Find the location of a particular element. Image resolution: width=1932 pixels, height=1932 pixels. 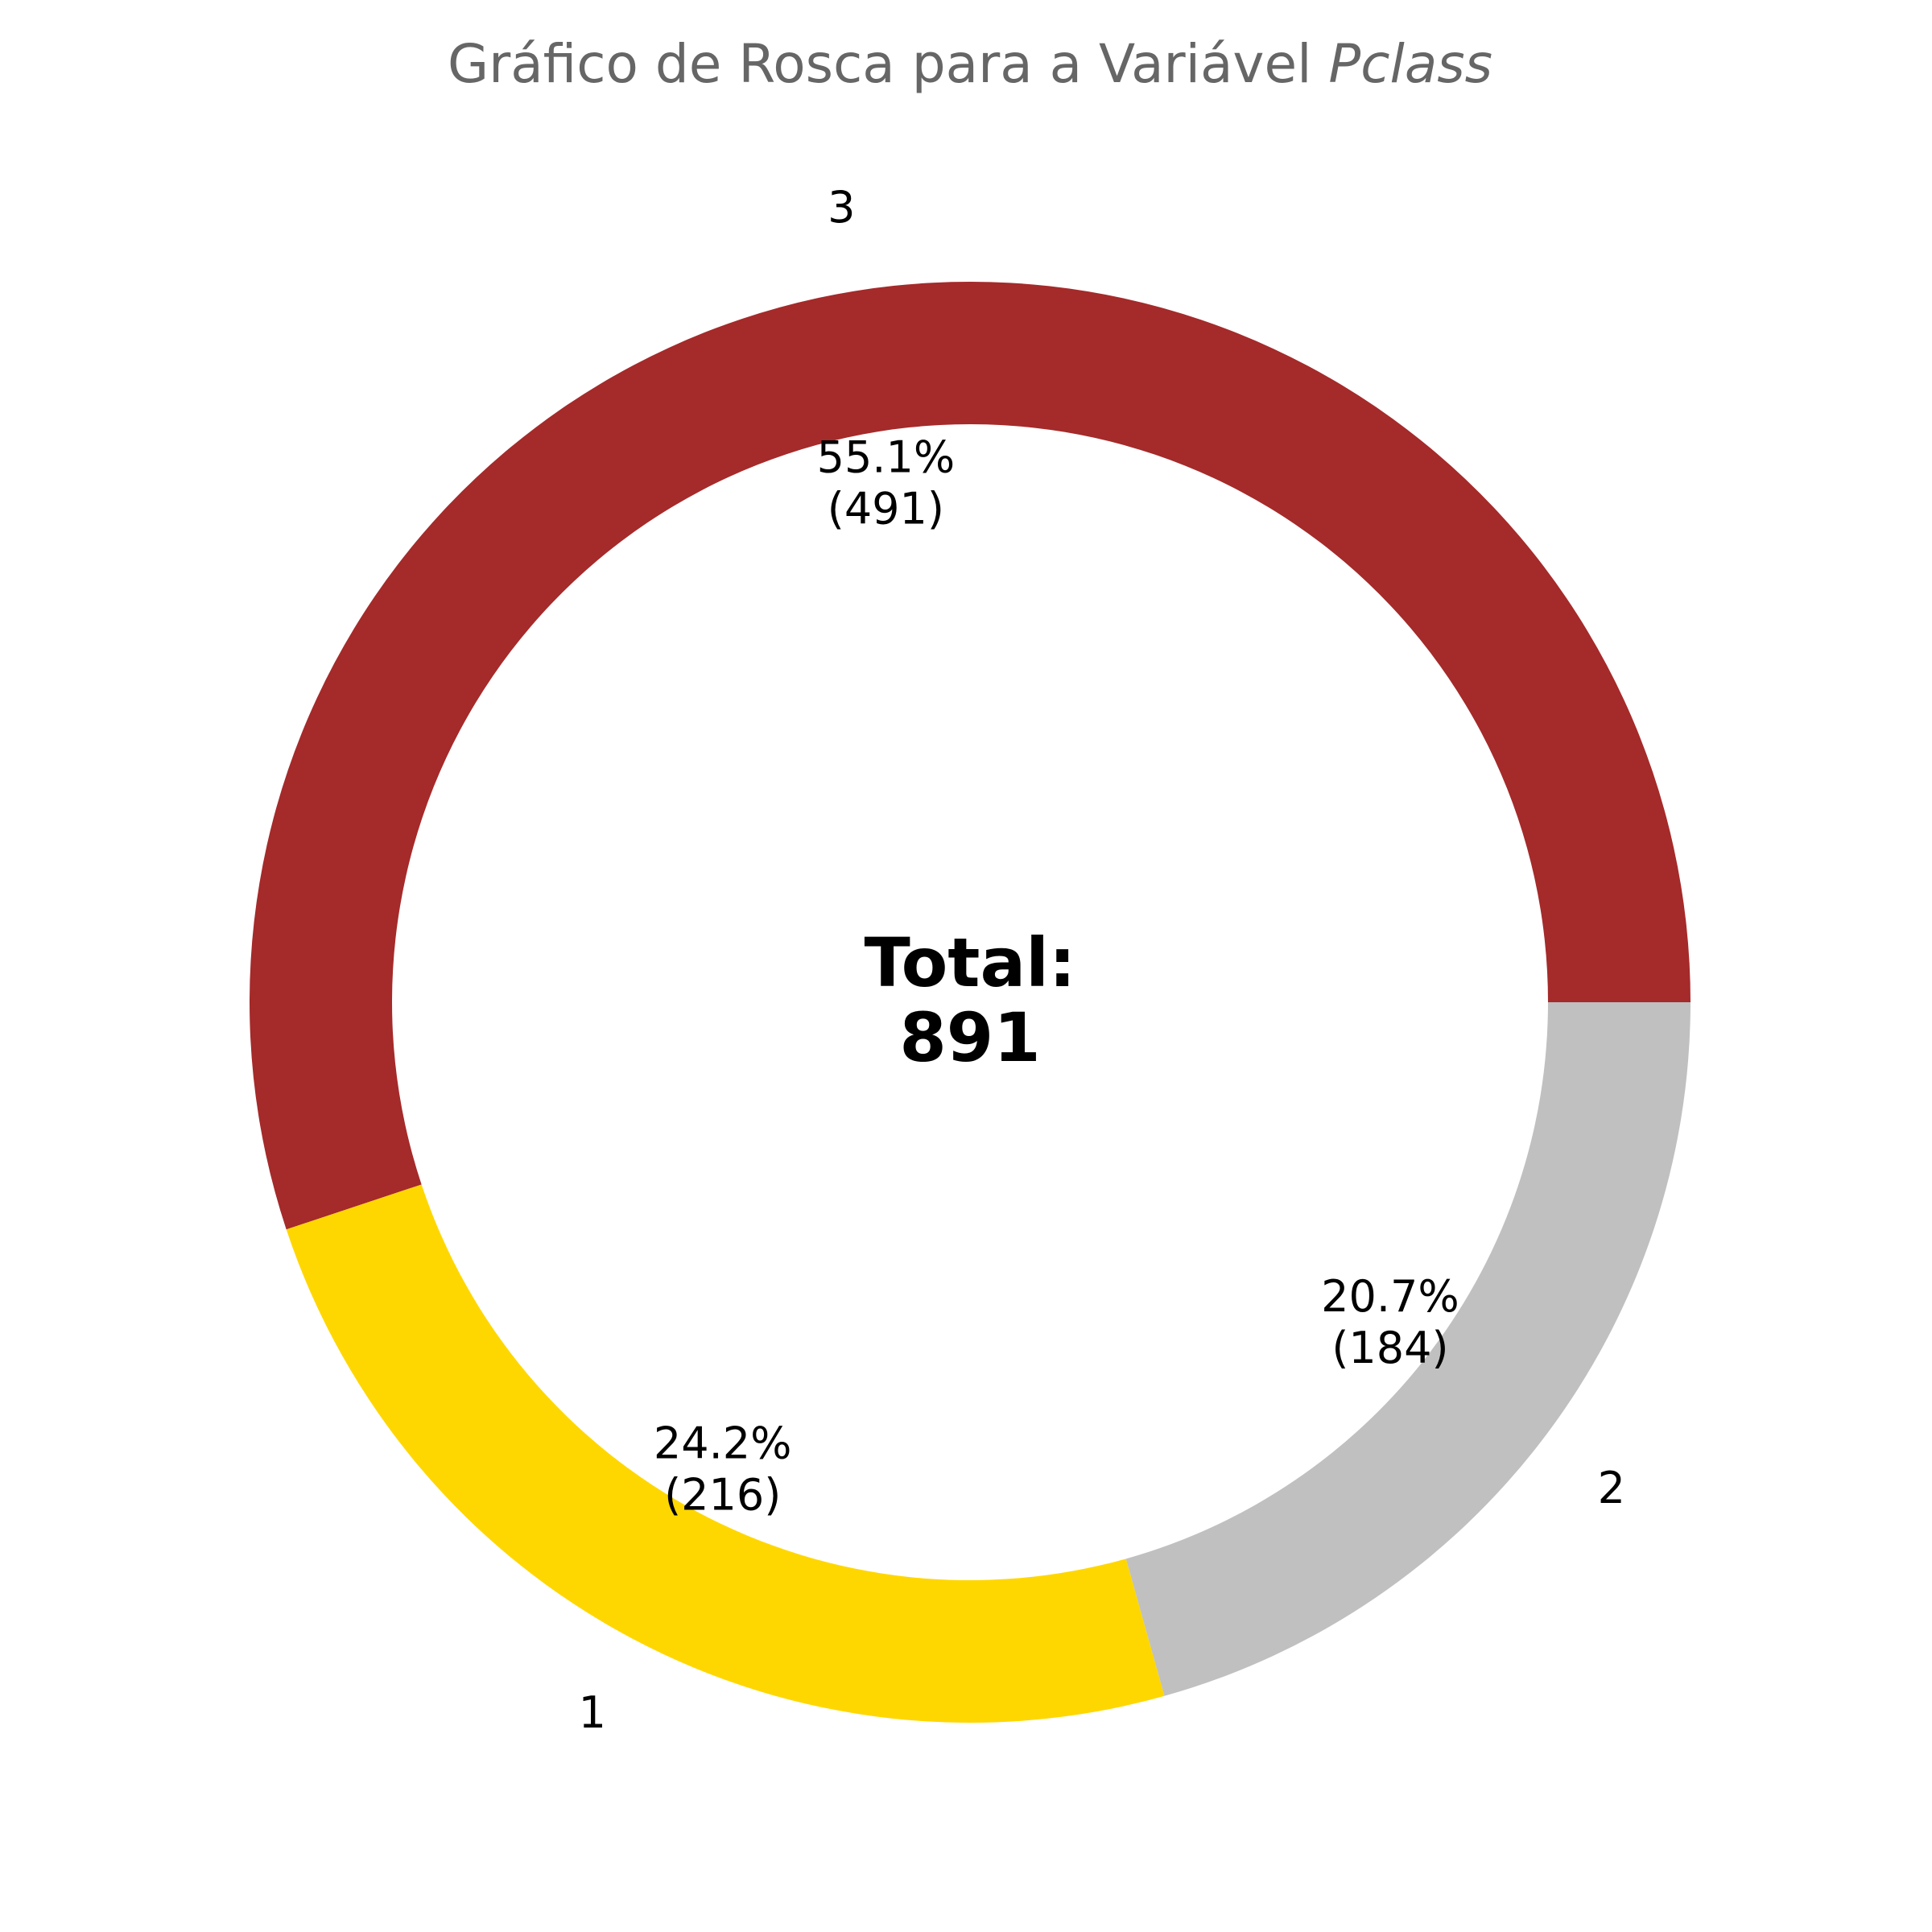

chart-title: Gráfico de Rosca para a Variável Pclass is located at coordinates (970, 64).